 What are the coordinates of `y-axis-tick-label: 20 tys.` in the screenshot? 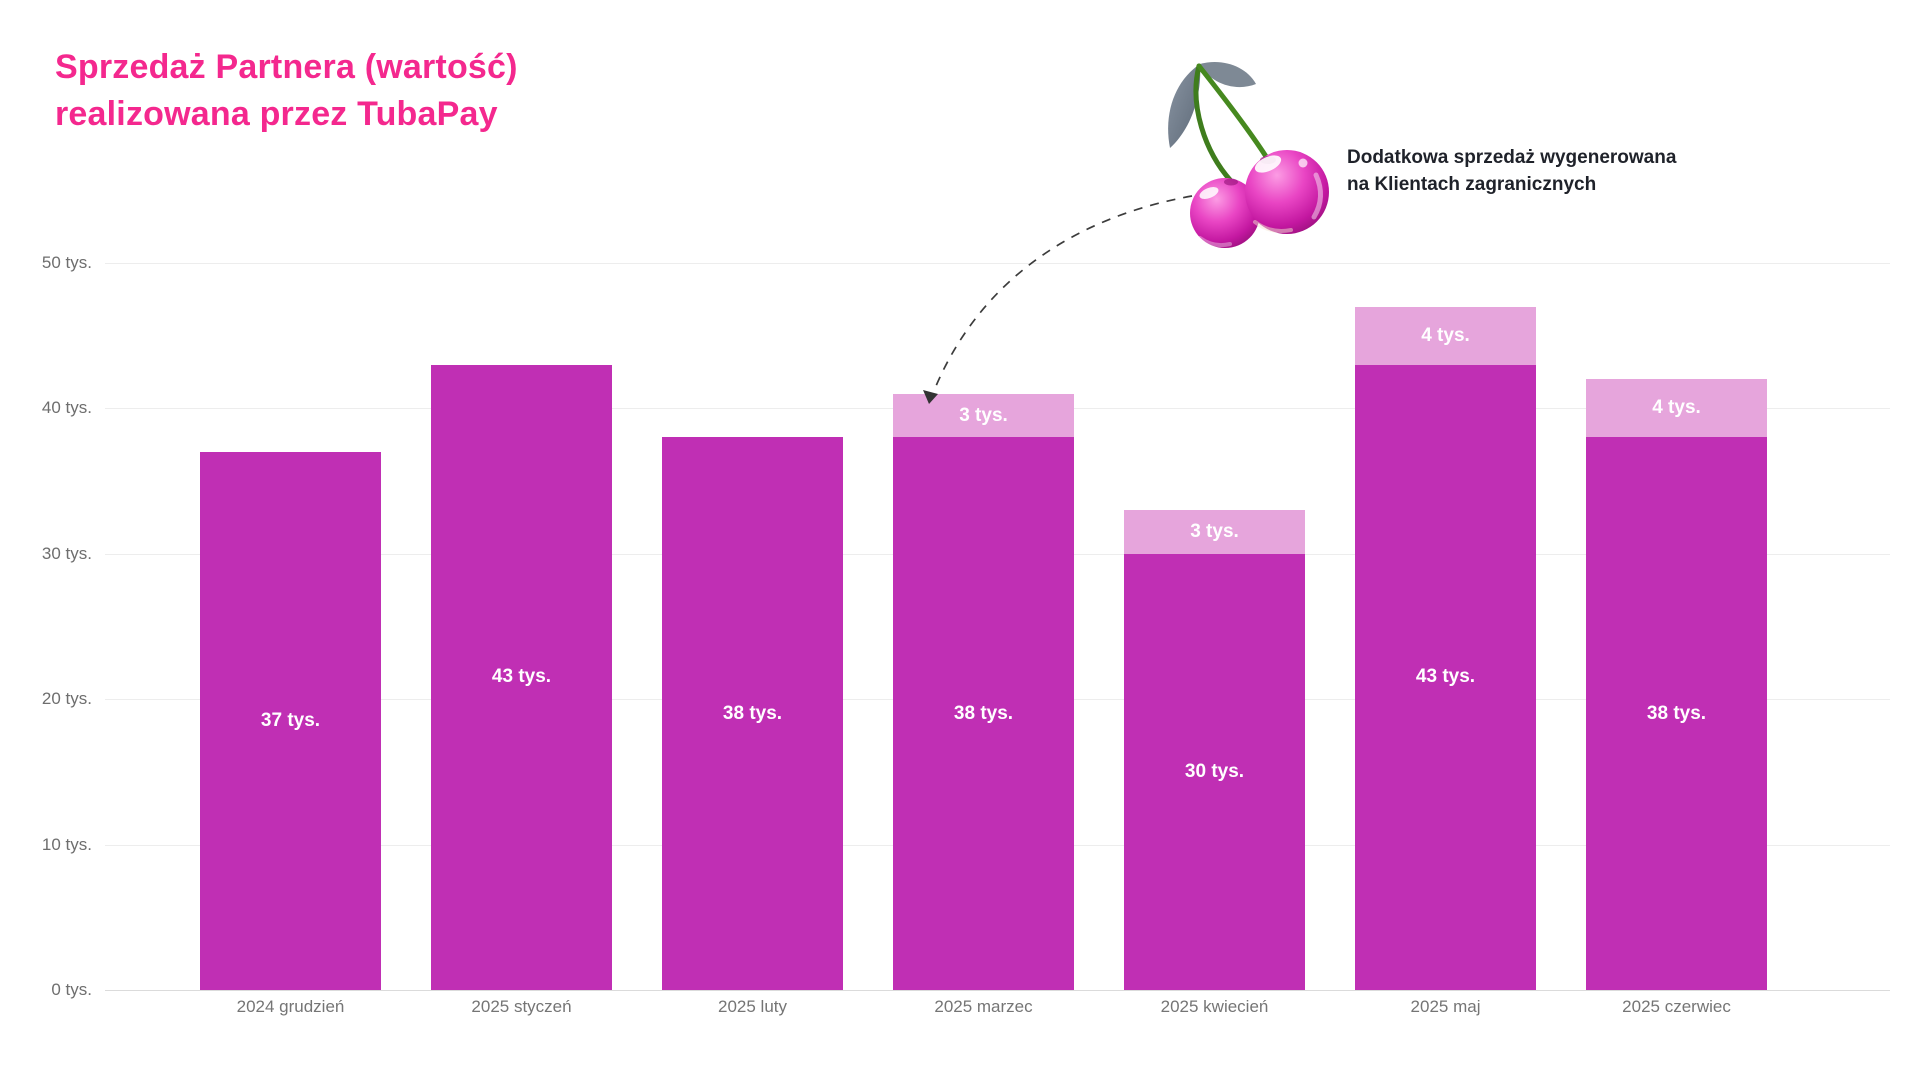 It's located at (66, 699).